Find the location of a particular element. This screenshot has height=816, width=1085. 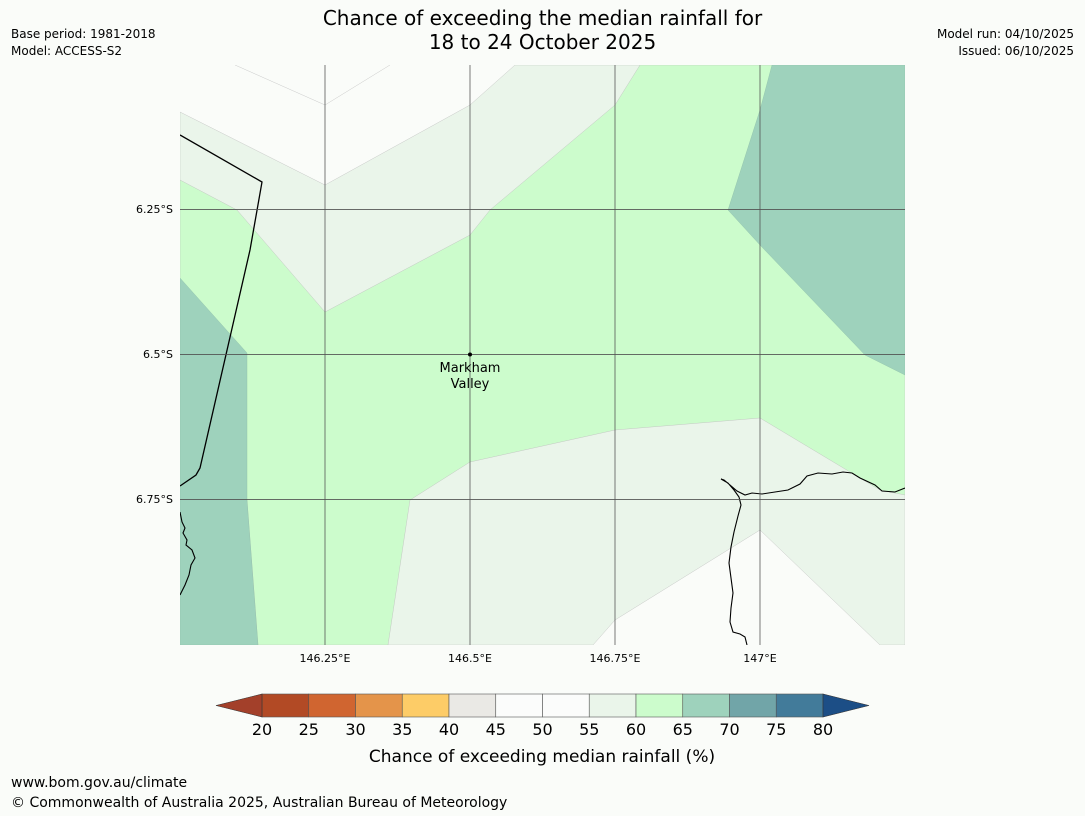

zone-65-70-percent-east is located at coordinates (816, 220).